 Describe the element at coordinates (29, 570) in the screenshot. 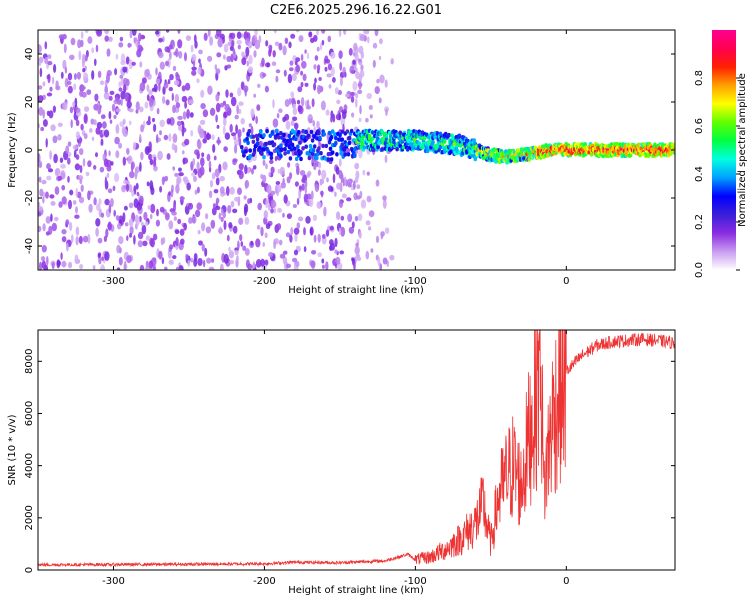

I see `snr-y-tick-label: 0` at that location.